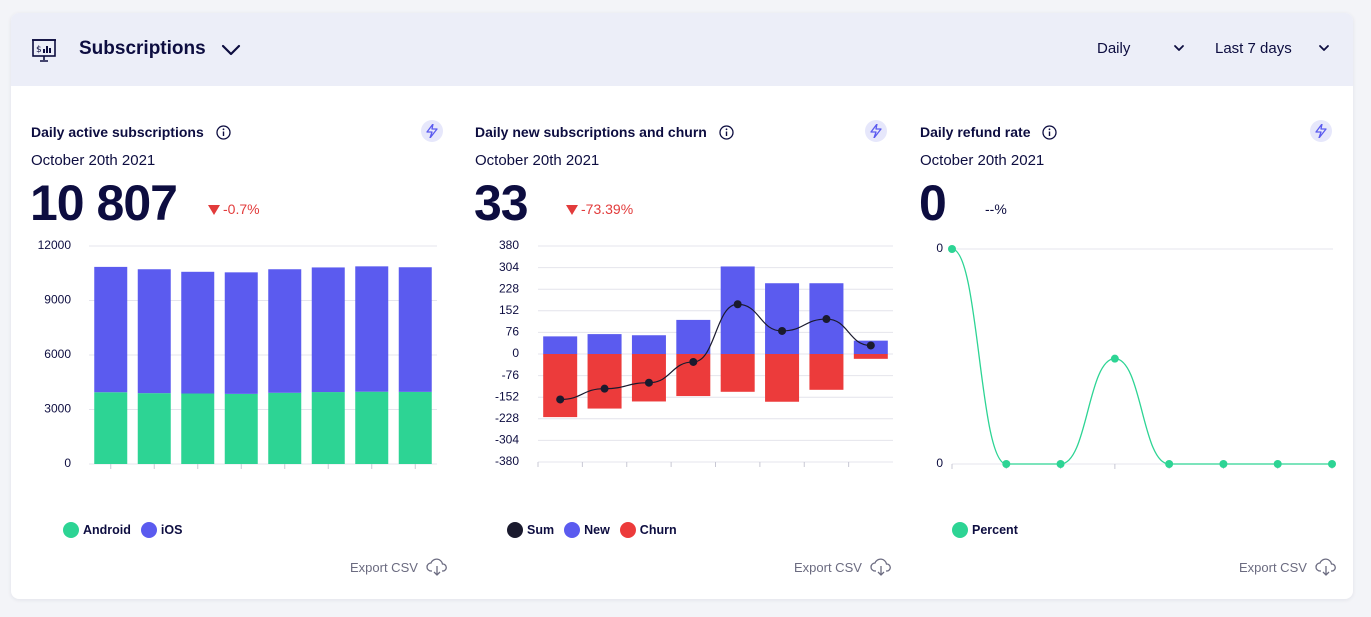  Describe the element at coordinates (933, 203) in the screenshot. I see `card-value: 0` at that location.